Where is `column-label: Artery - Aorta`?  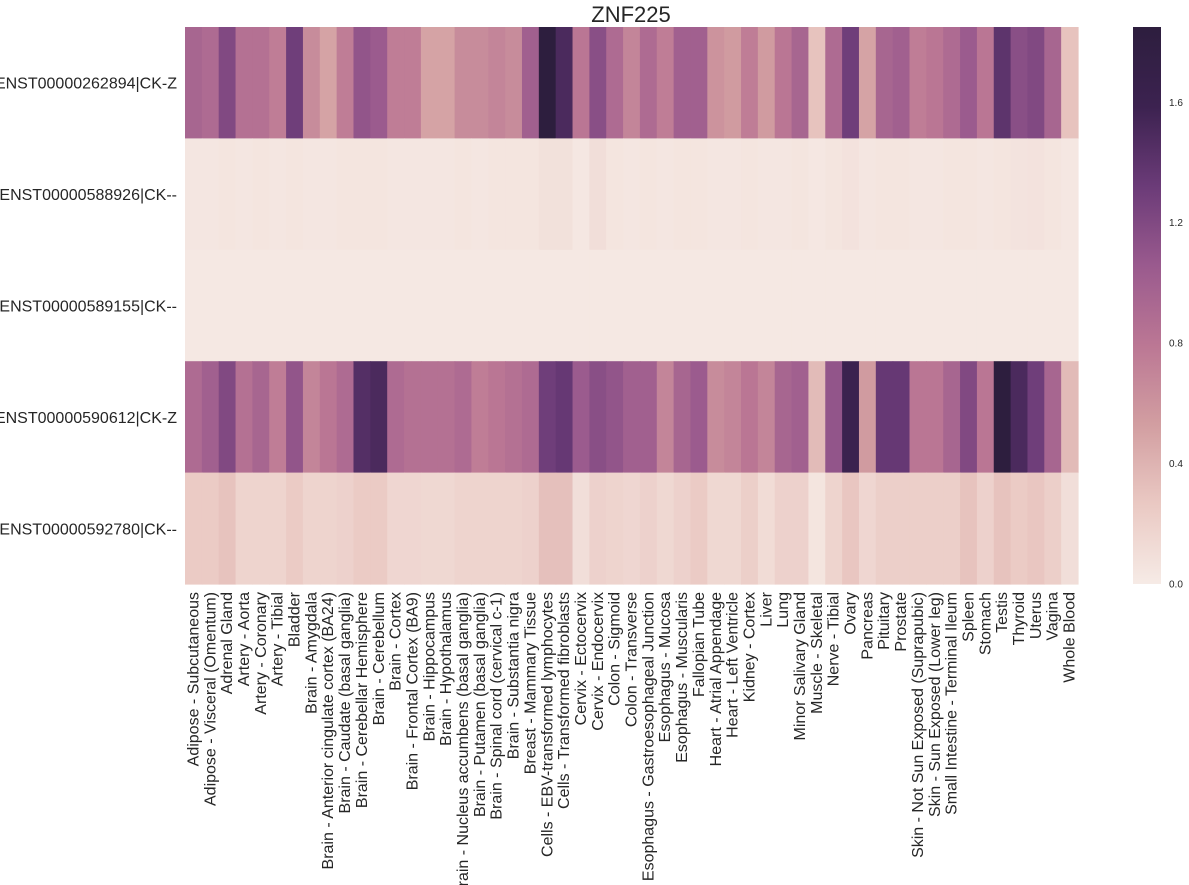 column-label: Artery - Aorta is located at coordinates (244, 639).